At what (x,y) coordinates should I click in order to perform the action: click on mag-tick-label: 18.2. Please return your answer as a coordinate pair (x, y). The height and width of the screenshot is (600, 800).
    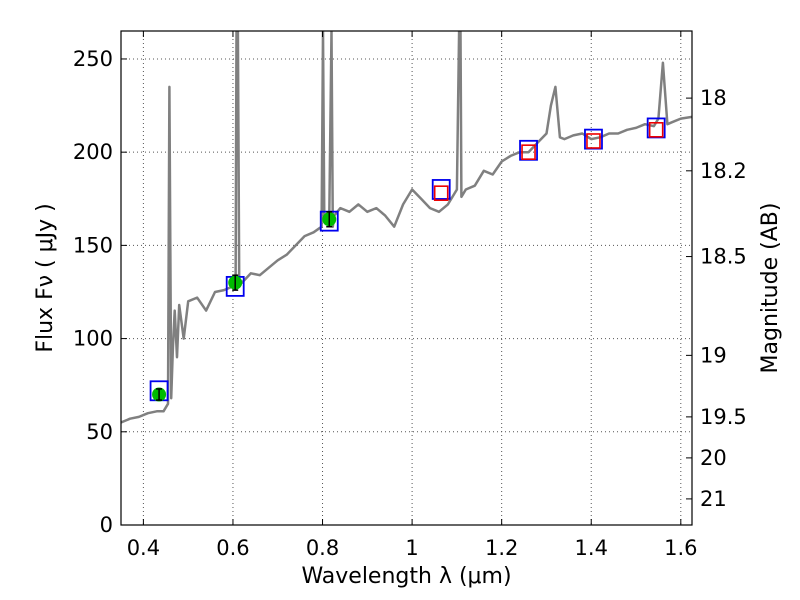
    Looking at the image, I should click on (723, 171).